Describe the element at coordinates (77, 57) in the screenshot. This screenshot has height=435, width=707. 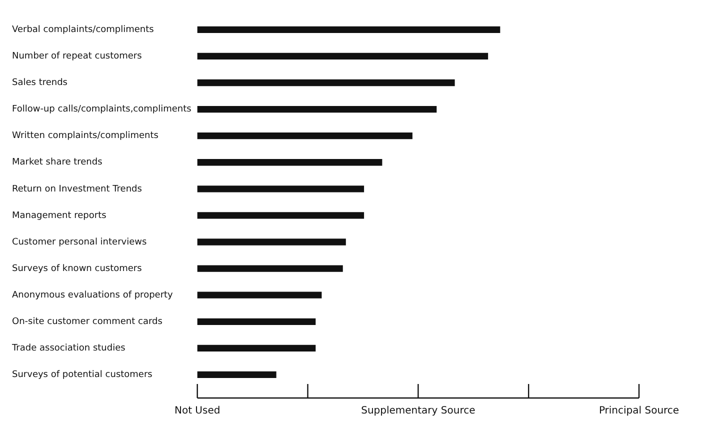
I see `y-tick-label: Number of repeat customers` at that location.